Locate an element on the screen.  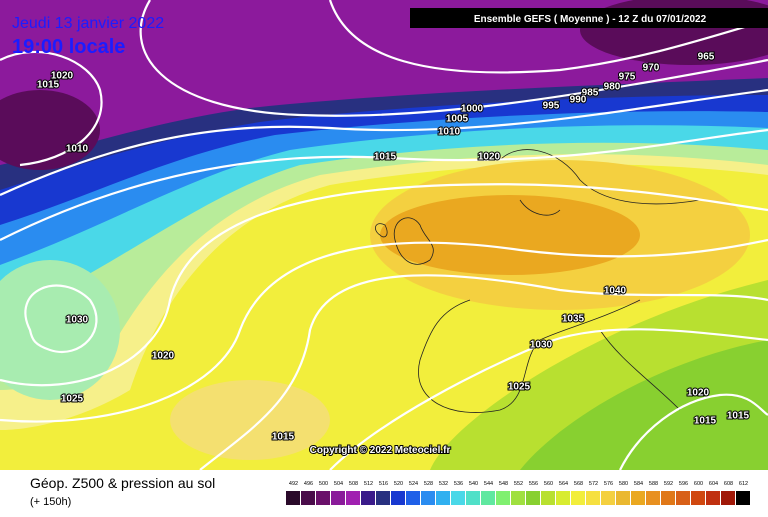
isobar-label: 995 is located at coordinates (551, 106).